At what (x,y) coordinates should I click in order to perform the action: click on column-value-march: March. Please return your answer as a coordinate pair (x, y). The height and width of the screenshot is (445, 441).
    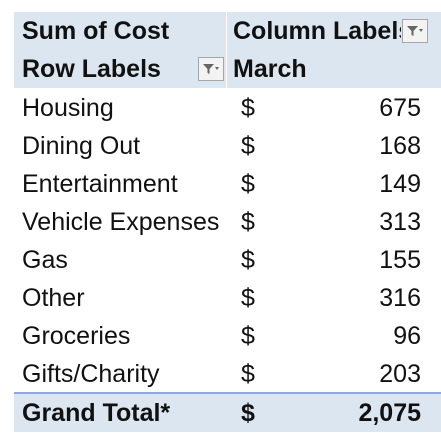
    Looking at the image, I should click on (270, 68).